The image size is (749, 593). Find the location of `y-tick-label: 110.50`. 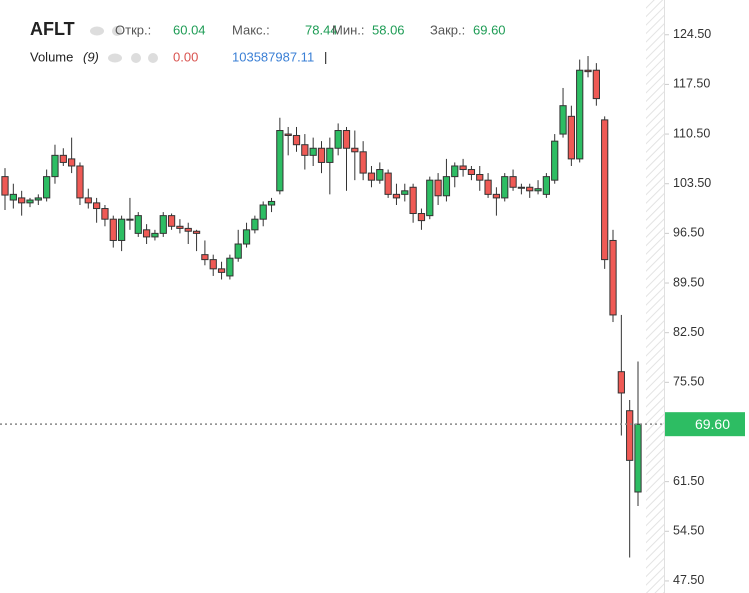

y-tick-label: 110.50 is located at coordinates (691, 133).